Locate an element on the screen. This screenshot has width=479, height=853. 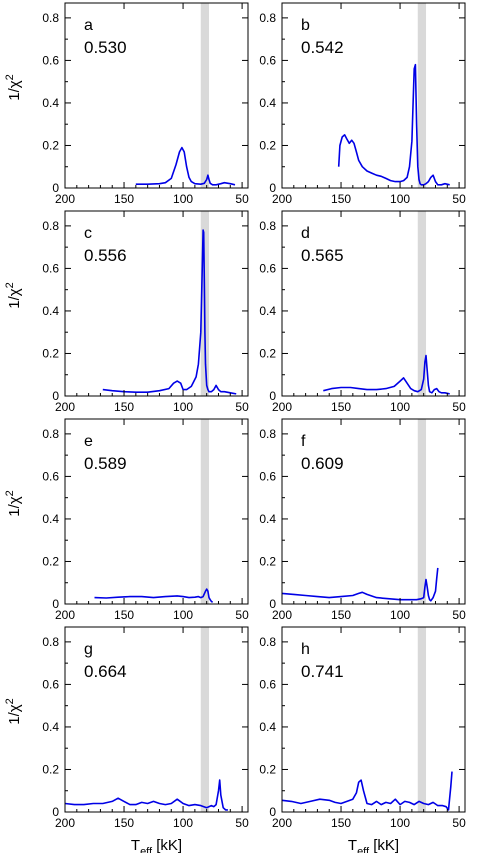
panel-letter: g is located at coordinates (88, 649).